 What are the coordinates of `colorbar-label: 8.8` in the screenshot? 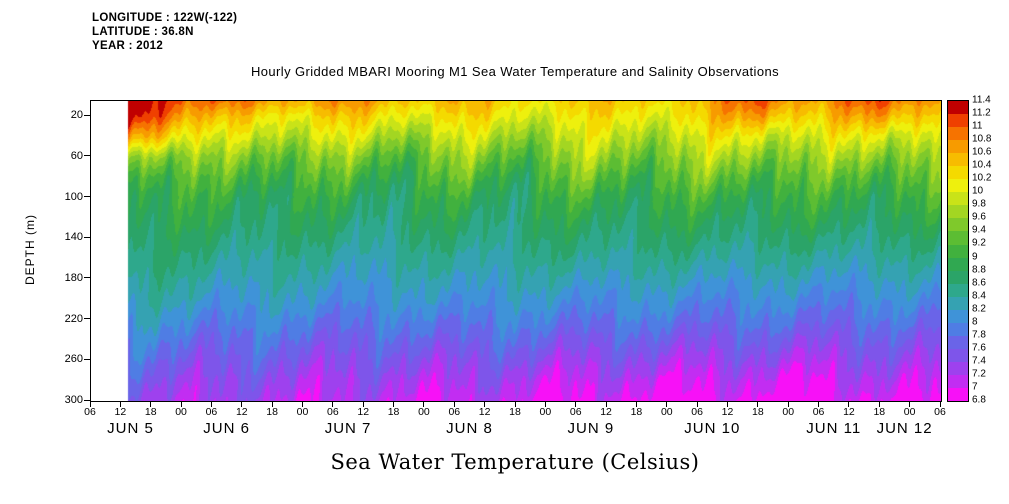 It's located at (979, 270).